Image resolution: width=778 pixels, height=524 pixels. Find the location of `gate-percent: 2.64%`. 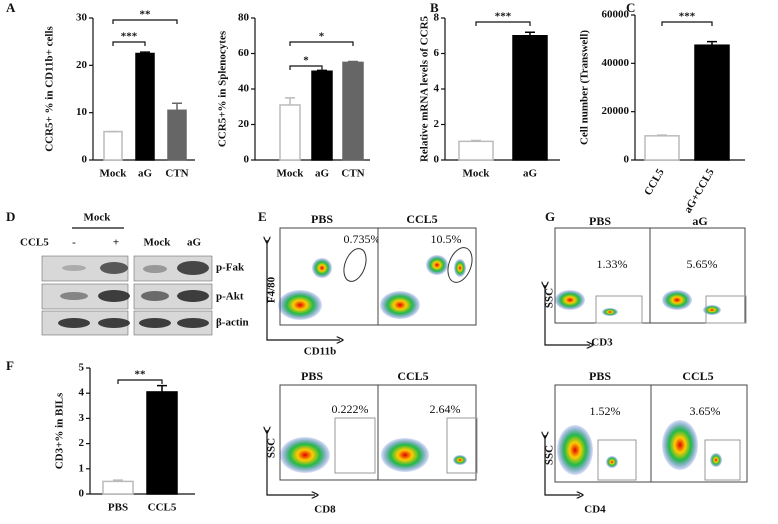

gate-percent: 2.64% is located at coordinates (445, 409).